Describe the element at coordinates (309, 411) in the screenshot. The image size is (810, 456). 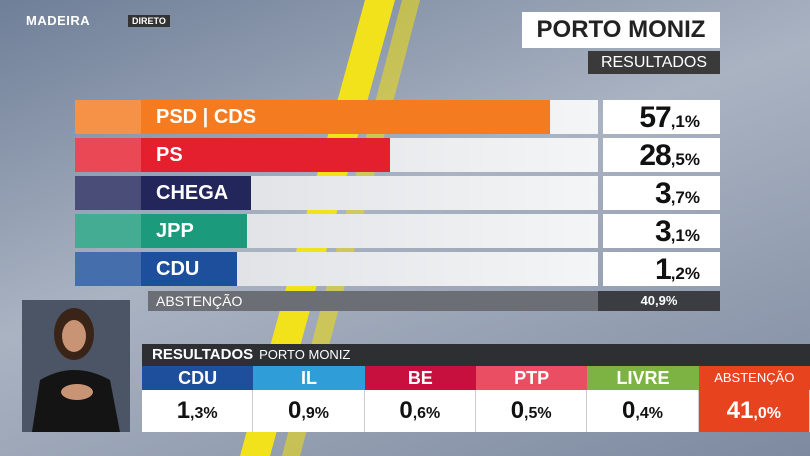
I see `ticker-value: 0,9%` at that location.